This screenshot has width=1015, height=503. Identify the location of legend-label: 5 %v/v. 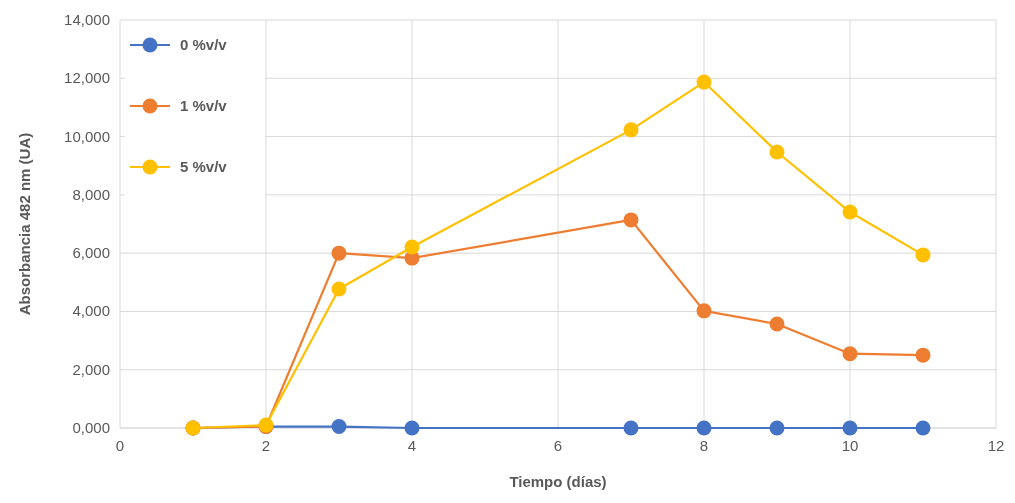
(204, 166).